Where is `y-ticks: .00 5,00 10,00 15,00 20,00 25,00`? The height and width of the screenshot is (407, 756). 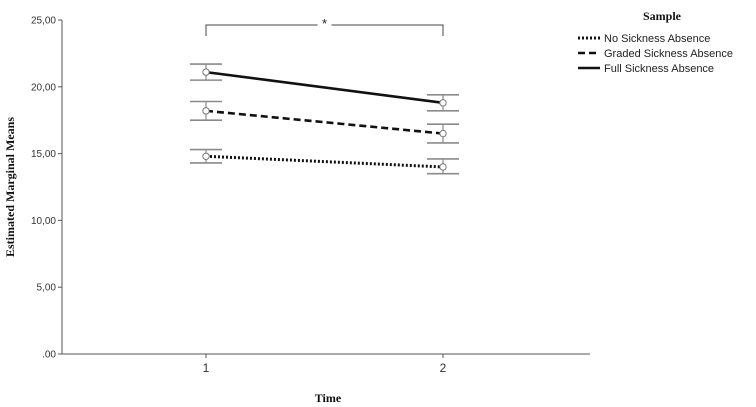
y-ticks: .00 5,00 10,00 15,00 20,00 25,00 is located at coordinates (46, 188).